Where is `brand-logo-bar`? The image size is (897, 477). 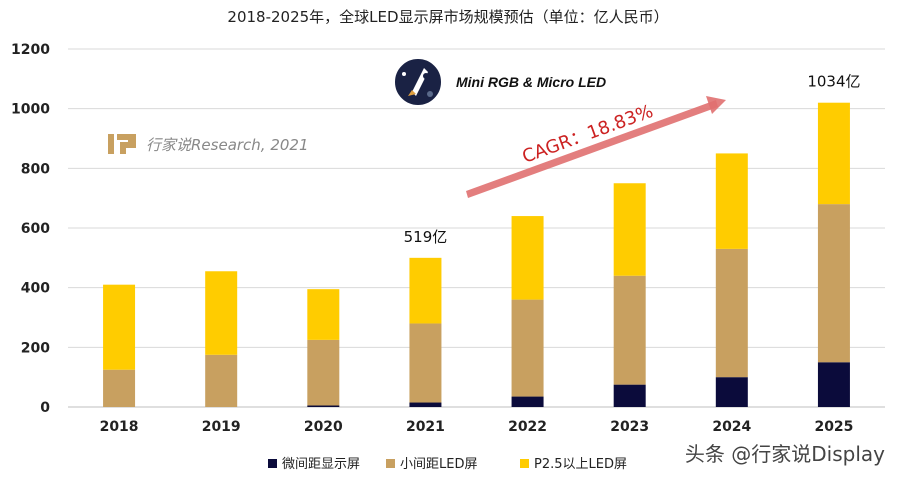
brand-logo-bar is located at coordinates (111, 144).